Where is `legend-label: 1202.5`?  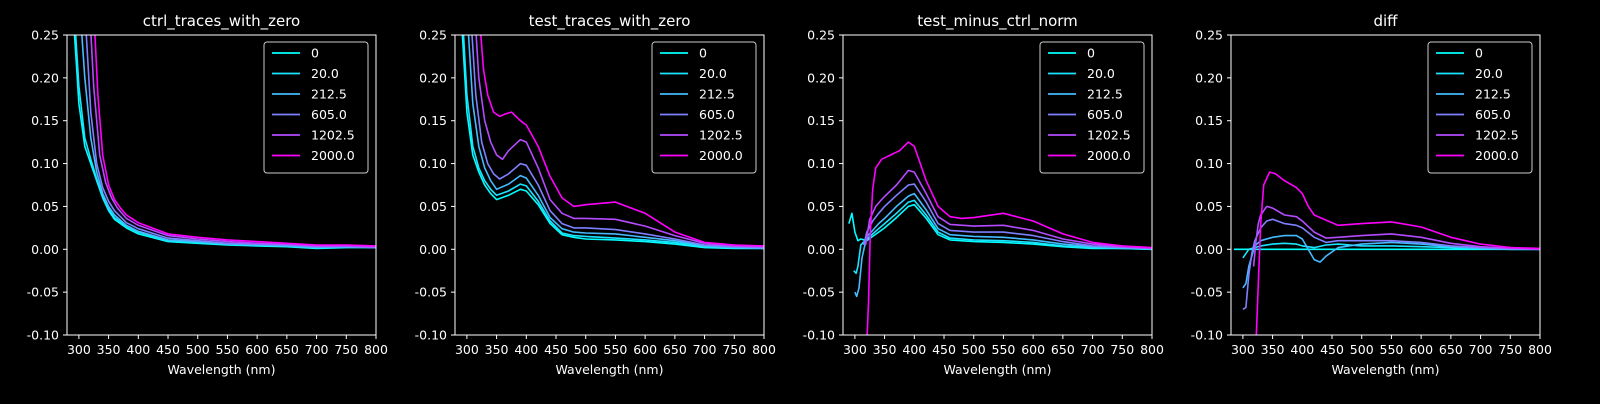 legend-label: 1202.5 is located at coordinates (1497, 135).